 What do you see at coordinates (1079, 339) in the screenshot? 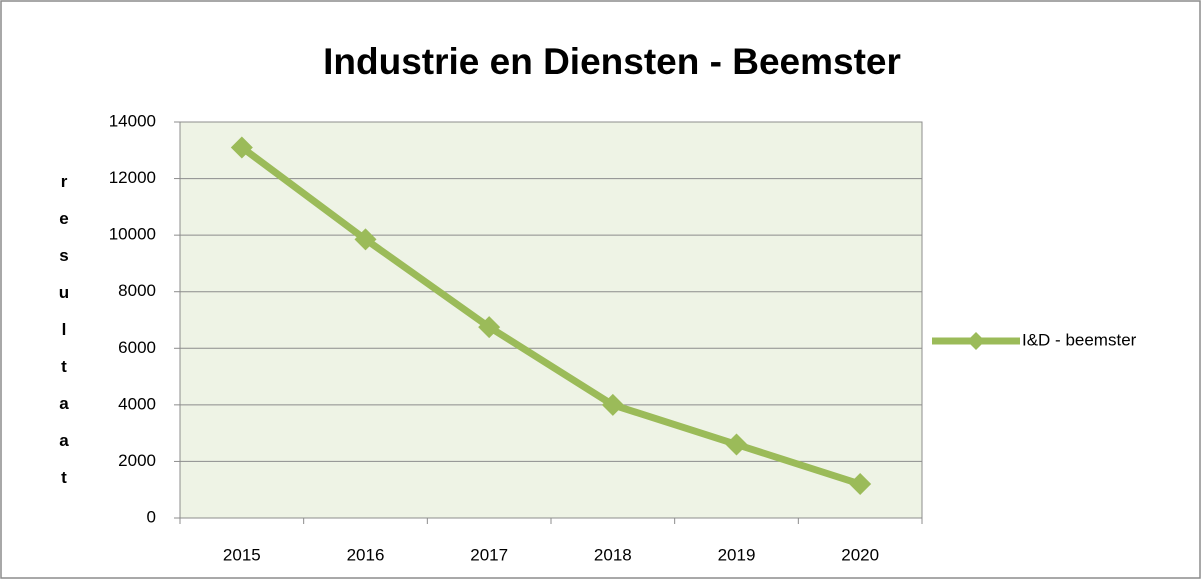
I see `legend-label: I&D - beemster` at bounding box center [1079, 339].